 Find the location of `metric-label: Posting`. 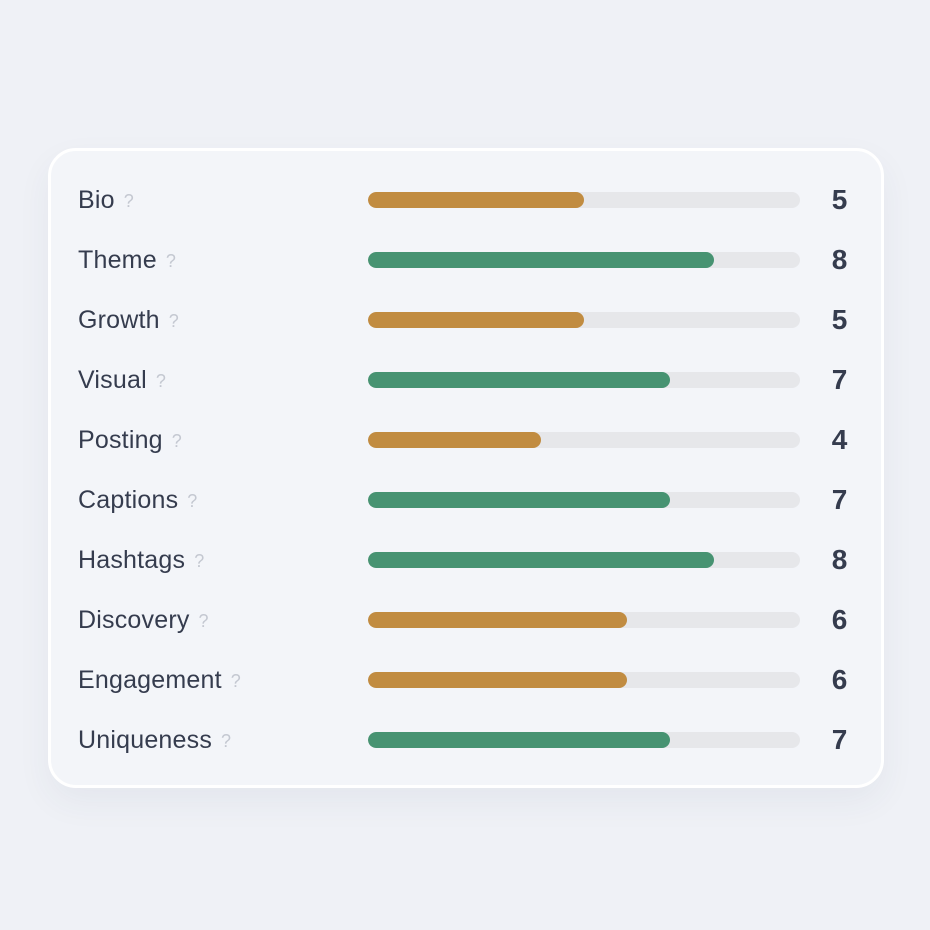

metric-label: Posting is located at coordinates (120, 439).